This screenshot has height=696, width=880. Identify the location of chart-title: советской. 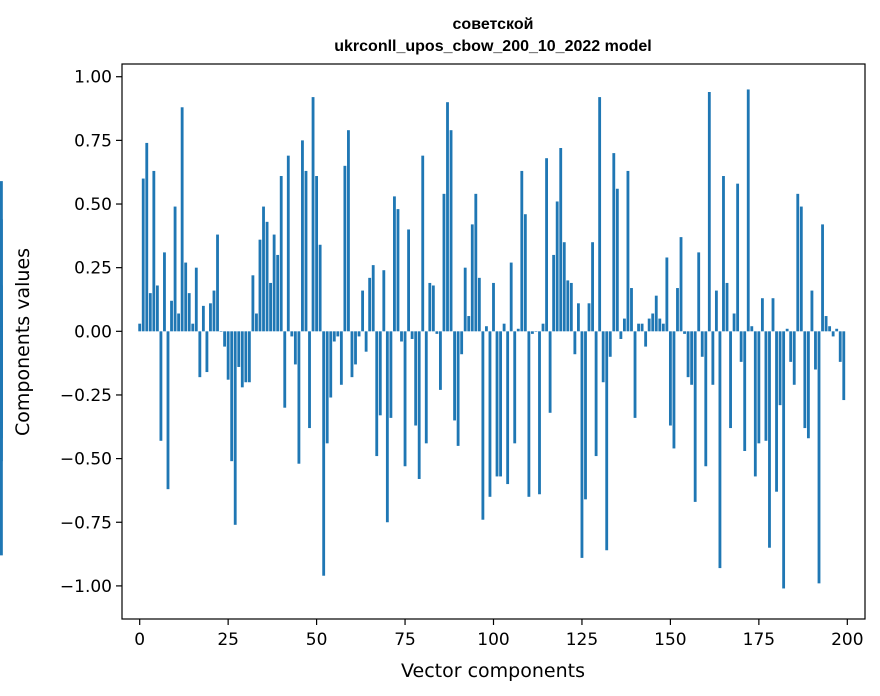
(493, 24).